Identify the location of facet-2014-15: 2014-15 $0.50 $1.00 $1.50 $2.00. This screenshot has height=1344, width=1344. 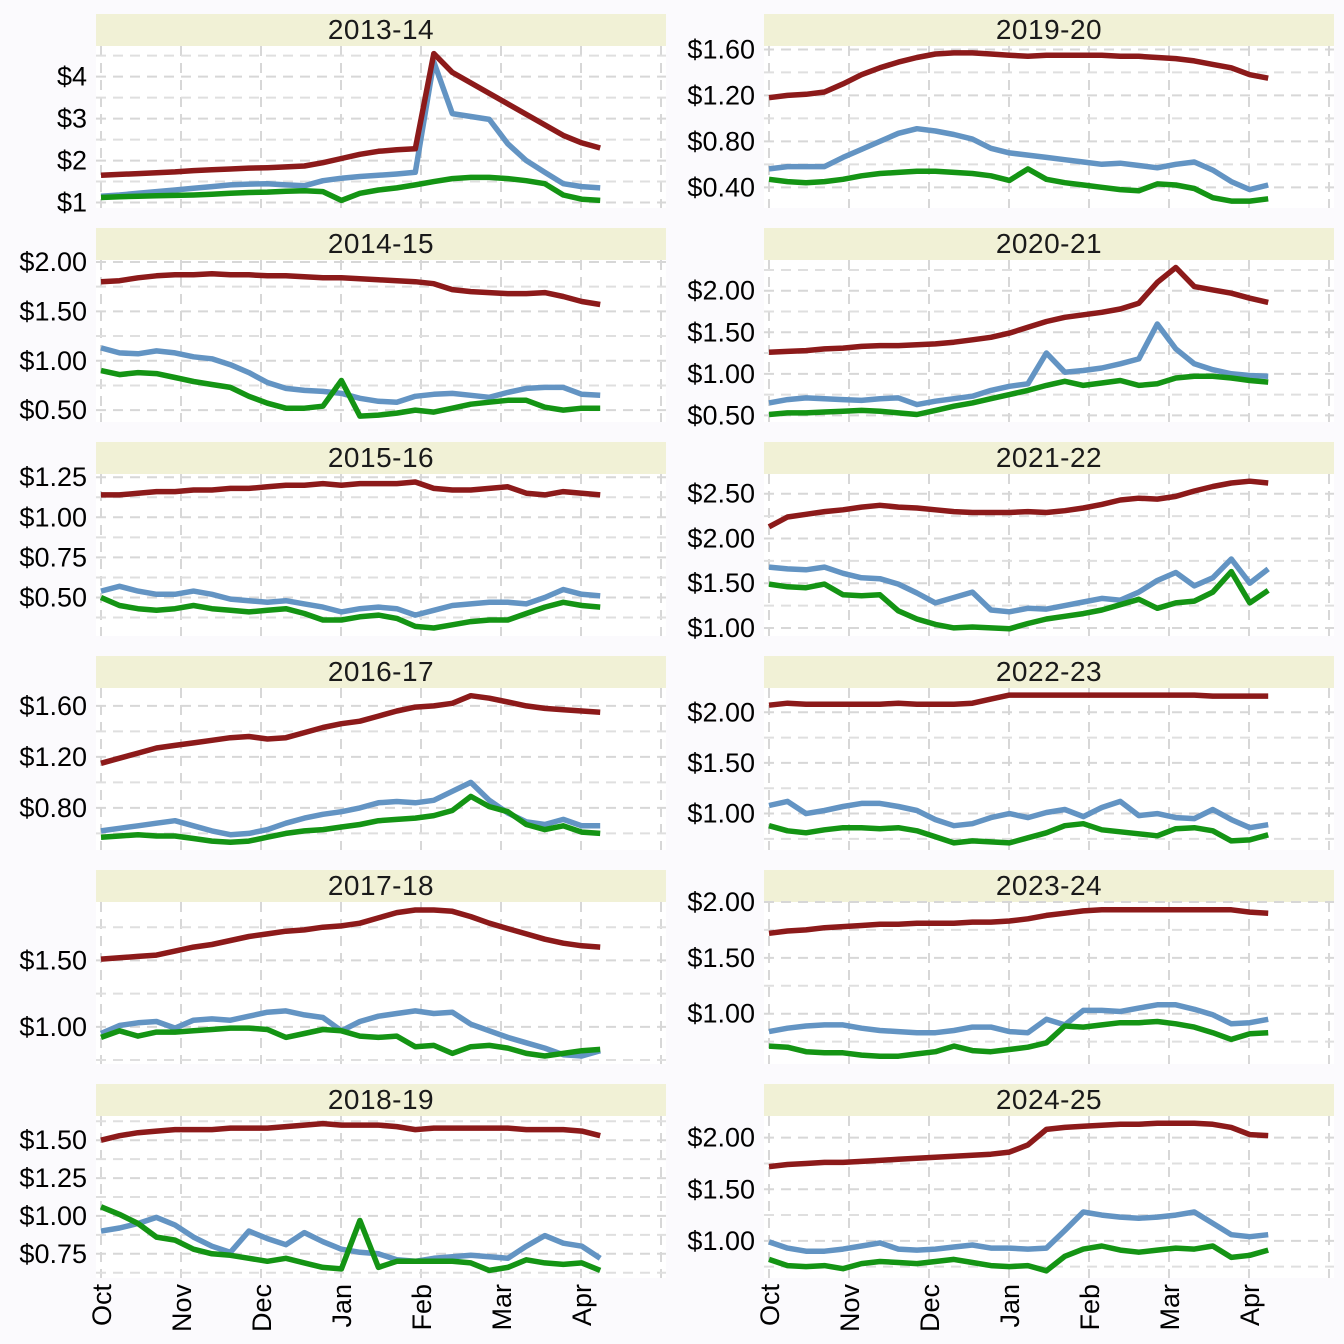
(333, 326).